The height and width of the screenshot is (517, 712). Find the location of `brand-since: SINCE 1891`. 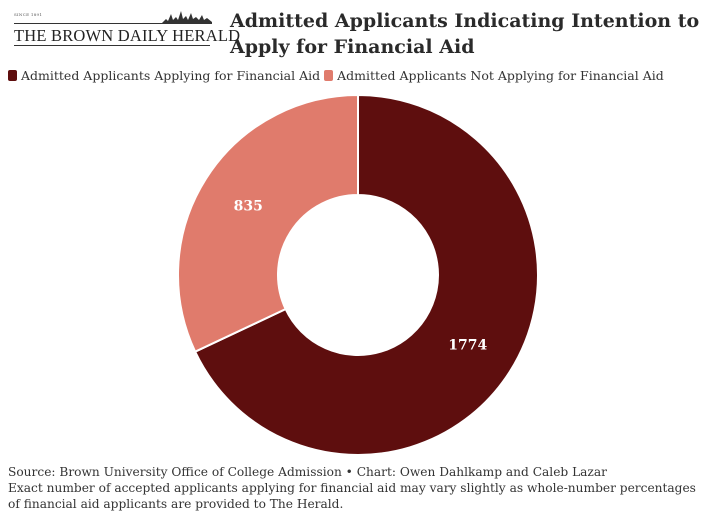

brand-since: SINCE 1891 is located at coordinates (28, 14).